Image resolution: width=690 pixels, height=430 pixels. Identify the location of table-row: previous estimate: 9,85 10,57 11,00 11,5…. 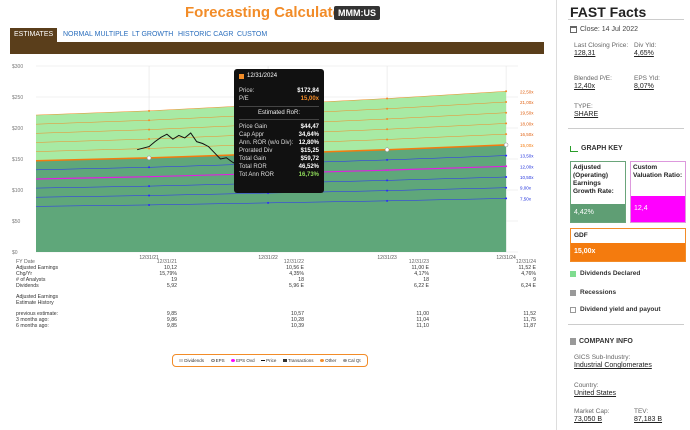
(279, 314).